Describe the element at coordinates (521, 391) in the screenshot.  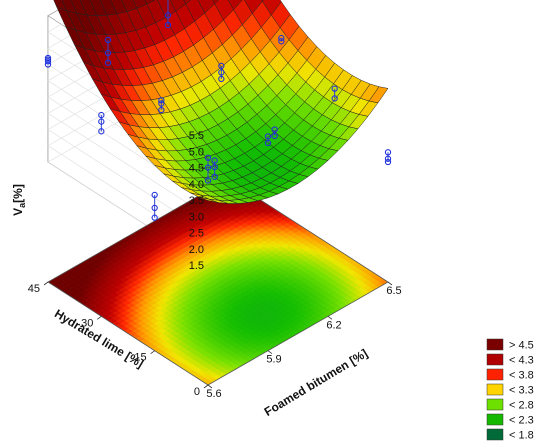
I see `legend-label: < 3.3` at that location.